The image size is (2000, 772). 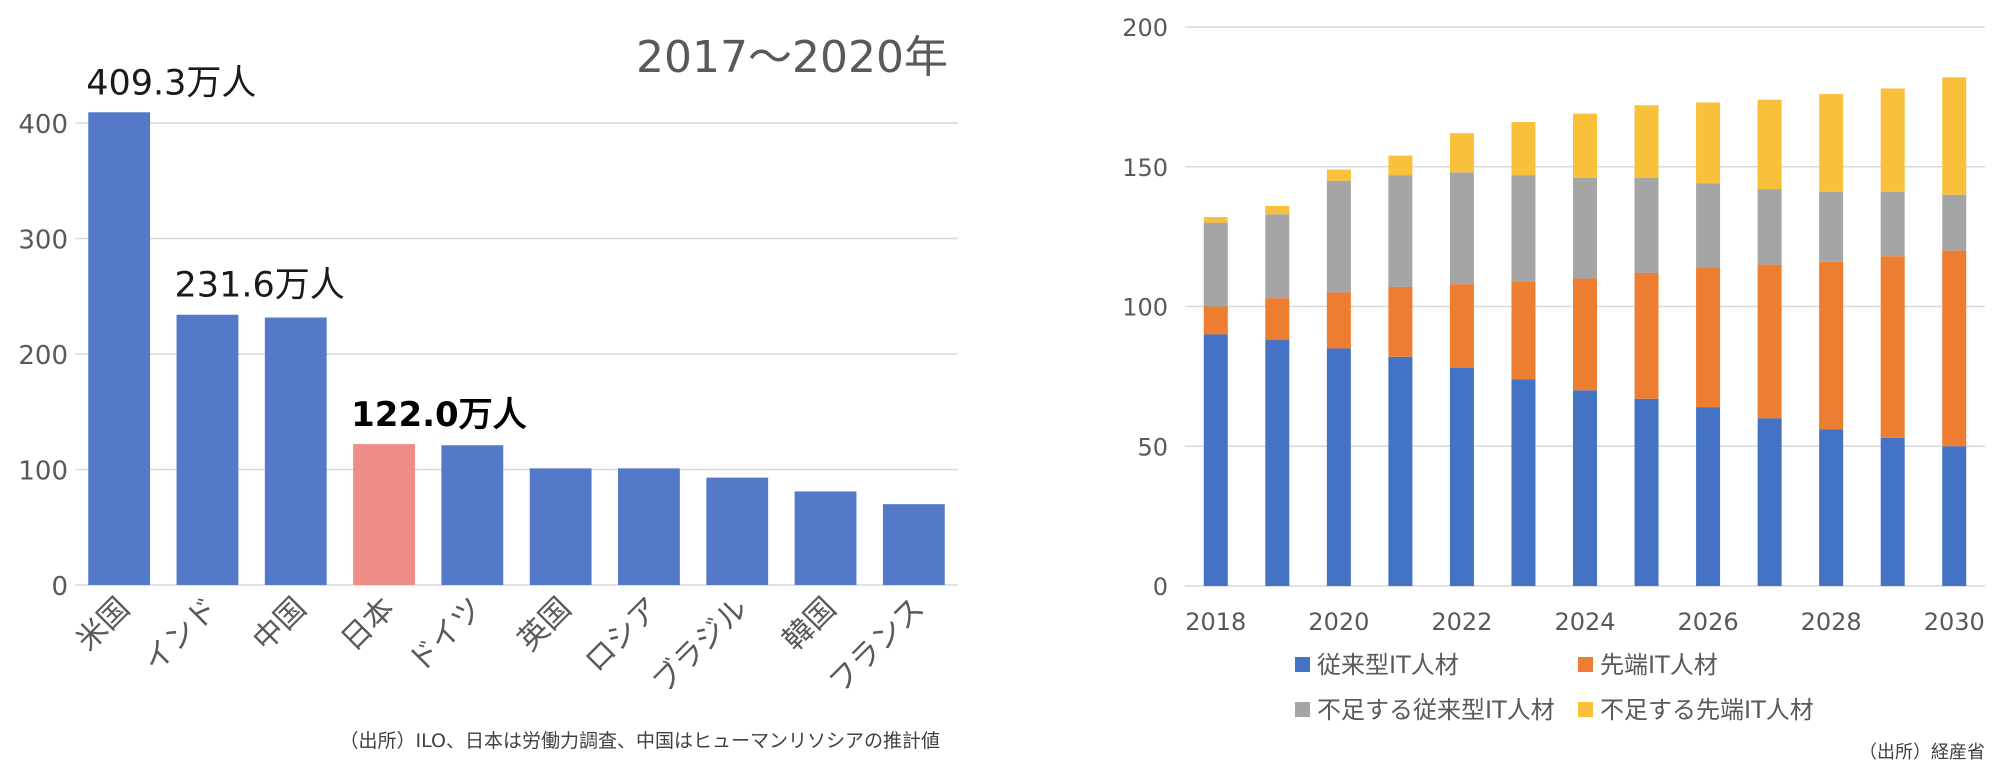 I want to click on left-y-tick-label: 300, so click(x=43, y=241).